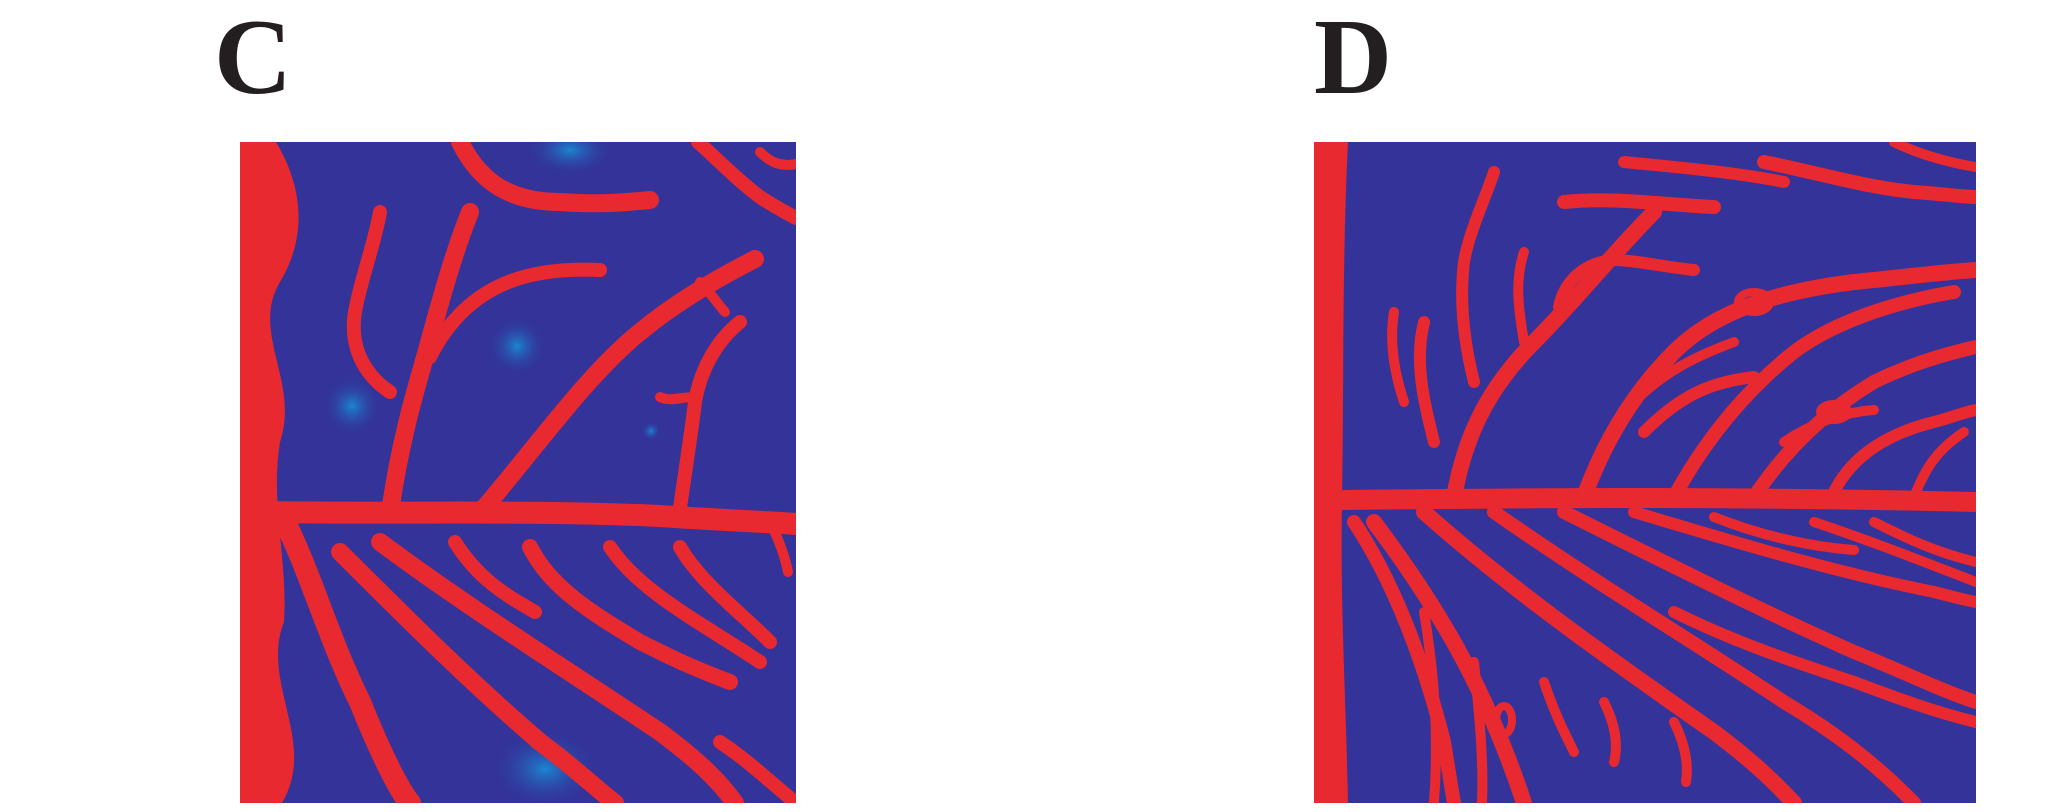 The width and height of the screenshot is (2064, 812). What do you see at coordinates (1353, 58) in the screenshot?
I see `panel-label-d: D` at bounding box center [1353, 58].